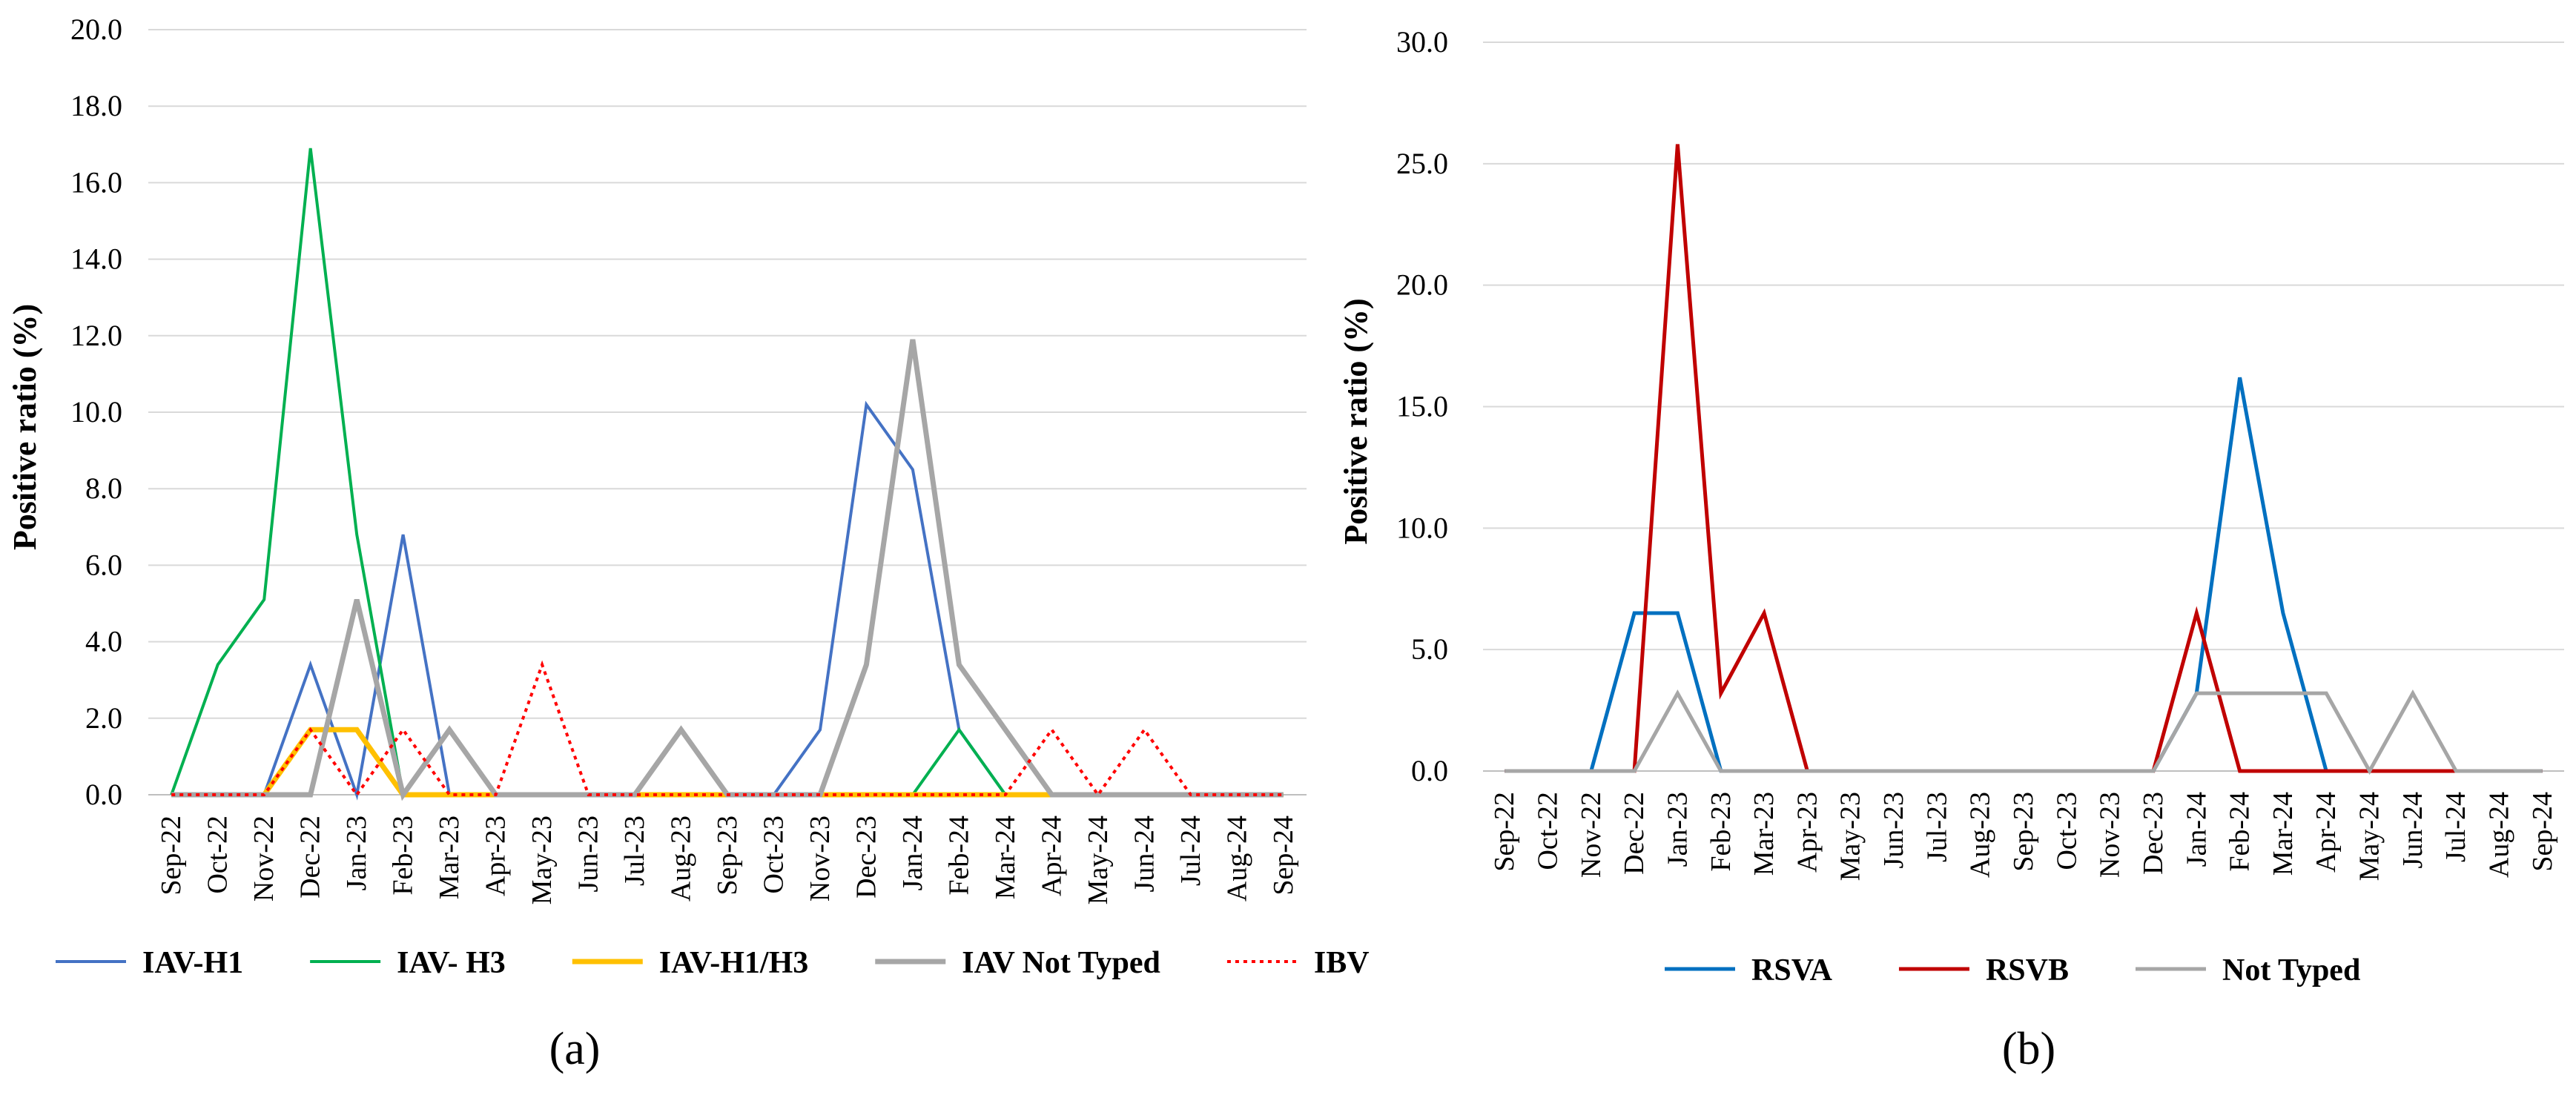 This screenshot has height=1095, width=2576. I want to click on y-tick-label: 2.0, so click(103, 718).